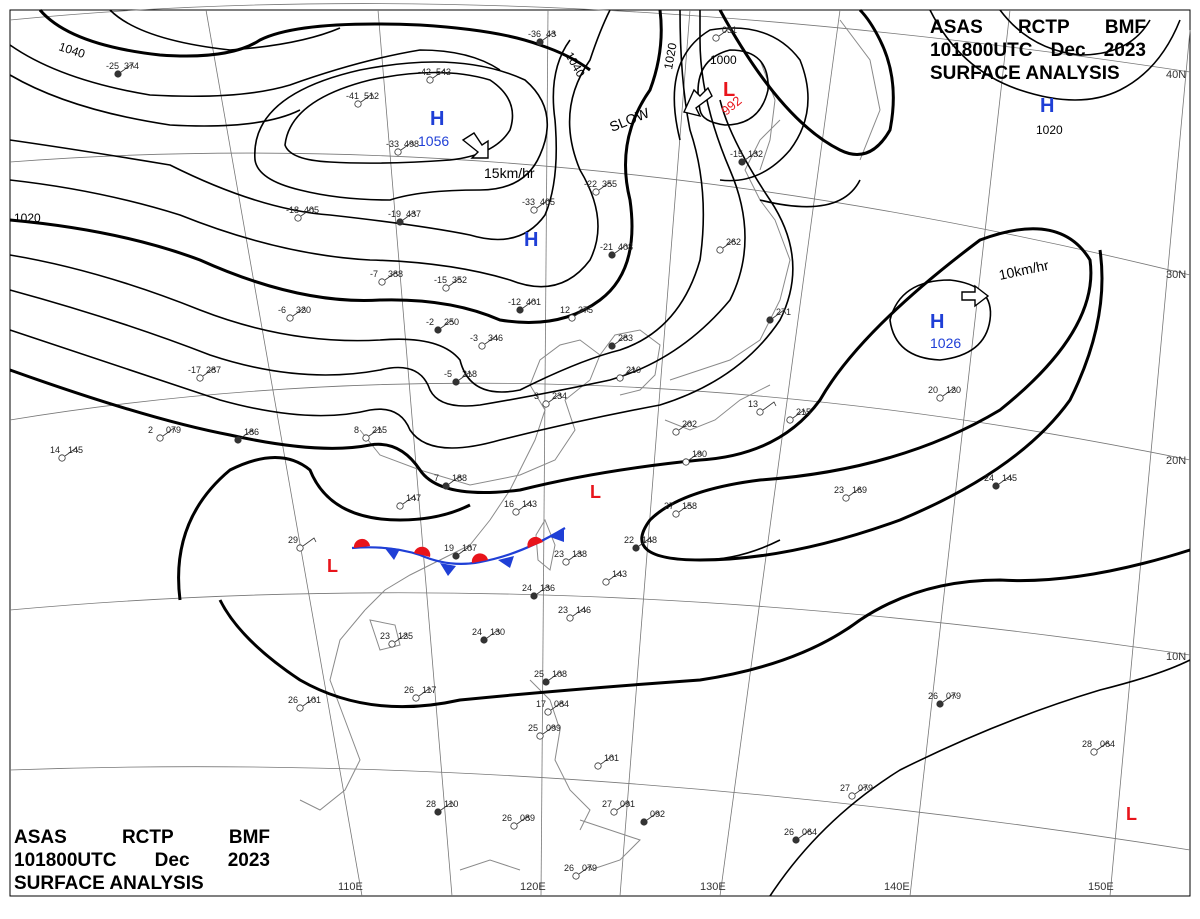 The image size is (1200, 919). I want to click on station-pressure: 262, so click(733, 242).